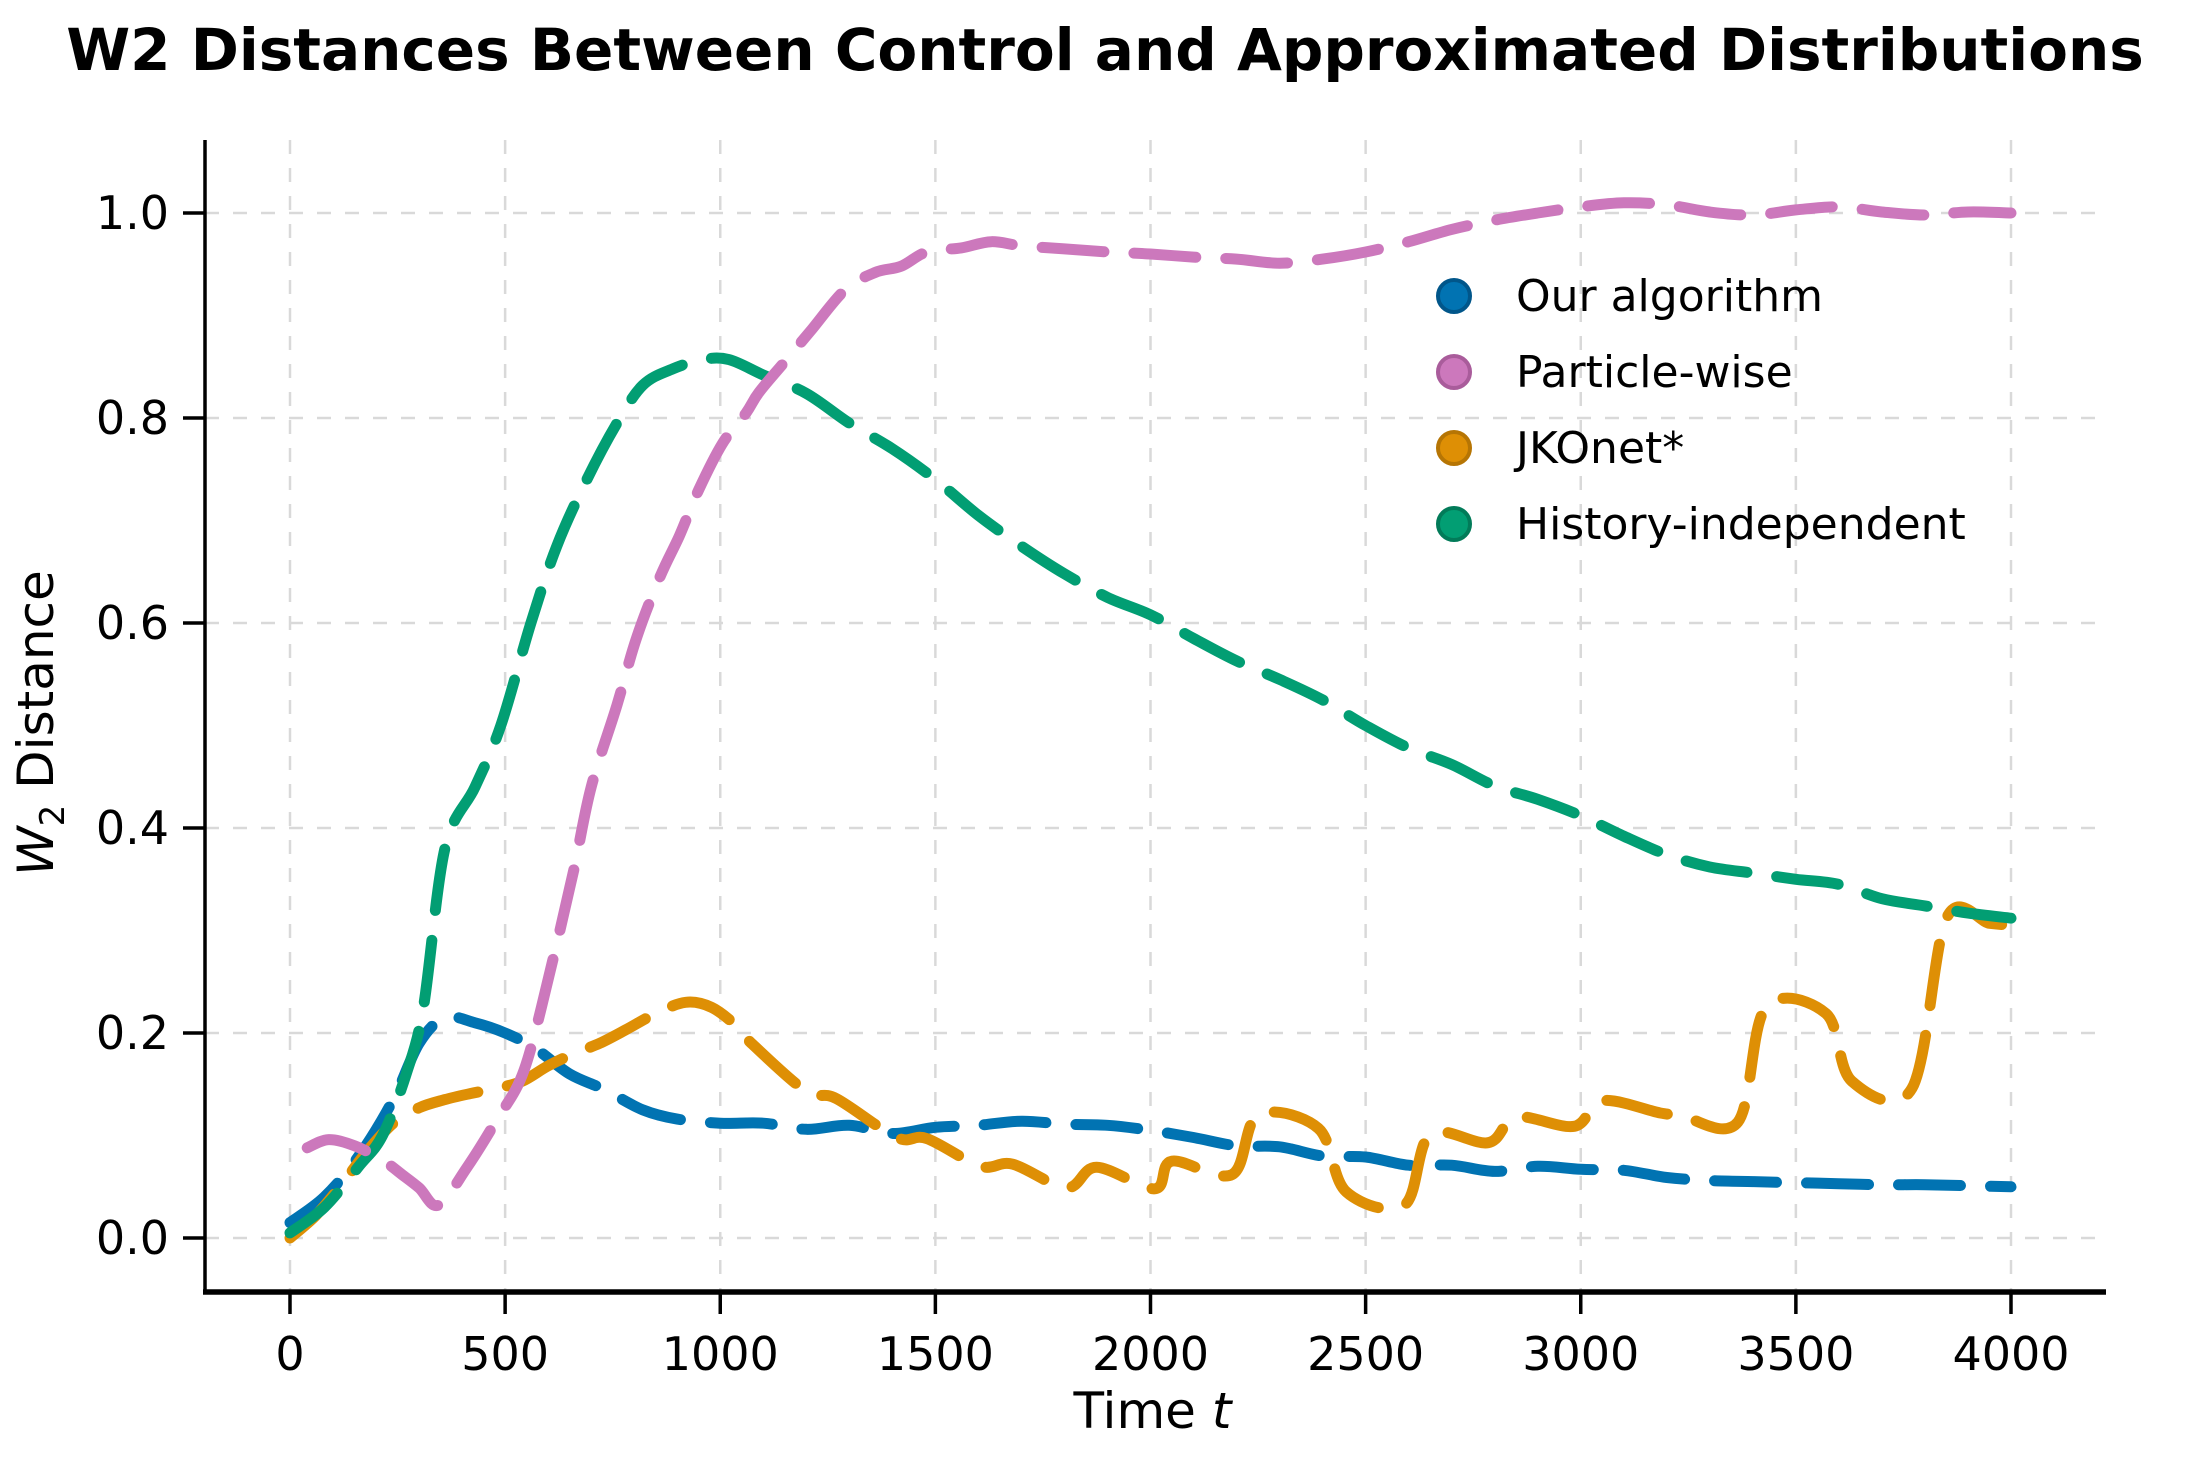 The width and height of the screenshot is (2210, 1464). Describe the element at coordinates (1741, 524) in the screenshot. I see `legend-label: History-independent` at that location.